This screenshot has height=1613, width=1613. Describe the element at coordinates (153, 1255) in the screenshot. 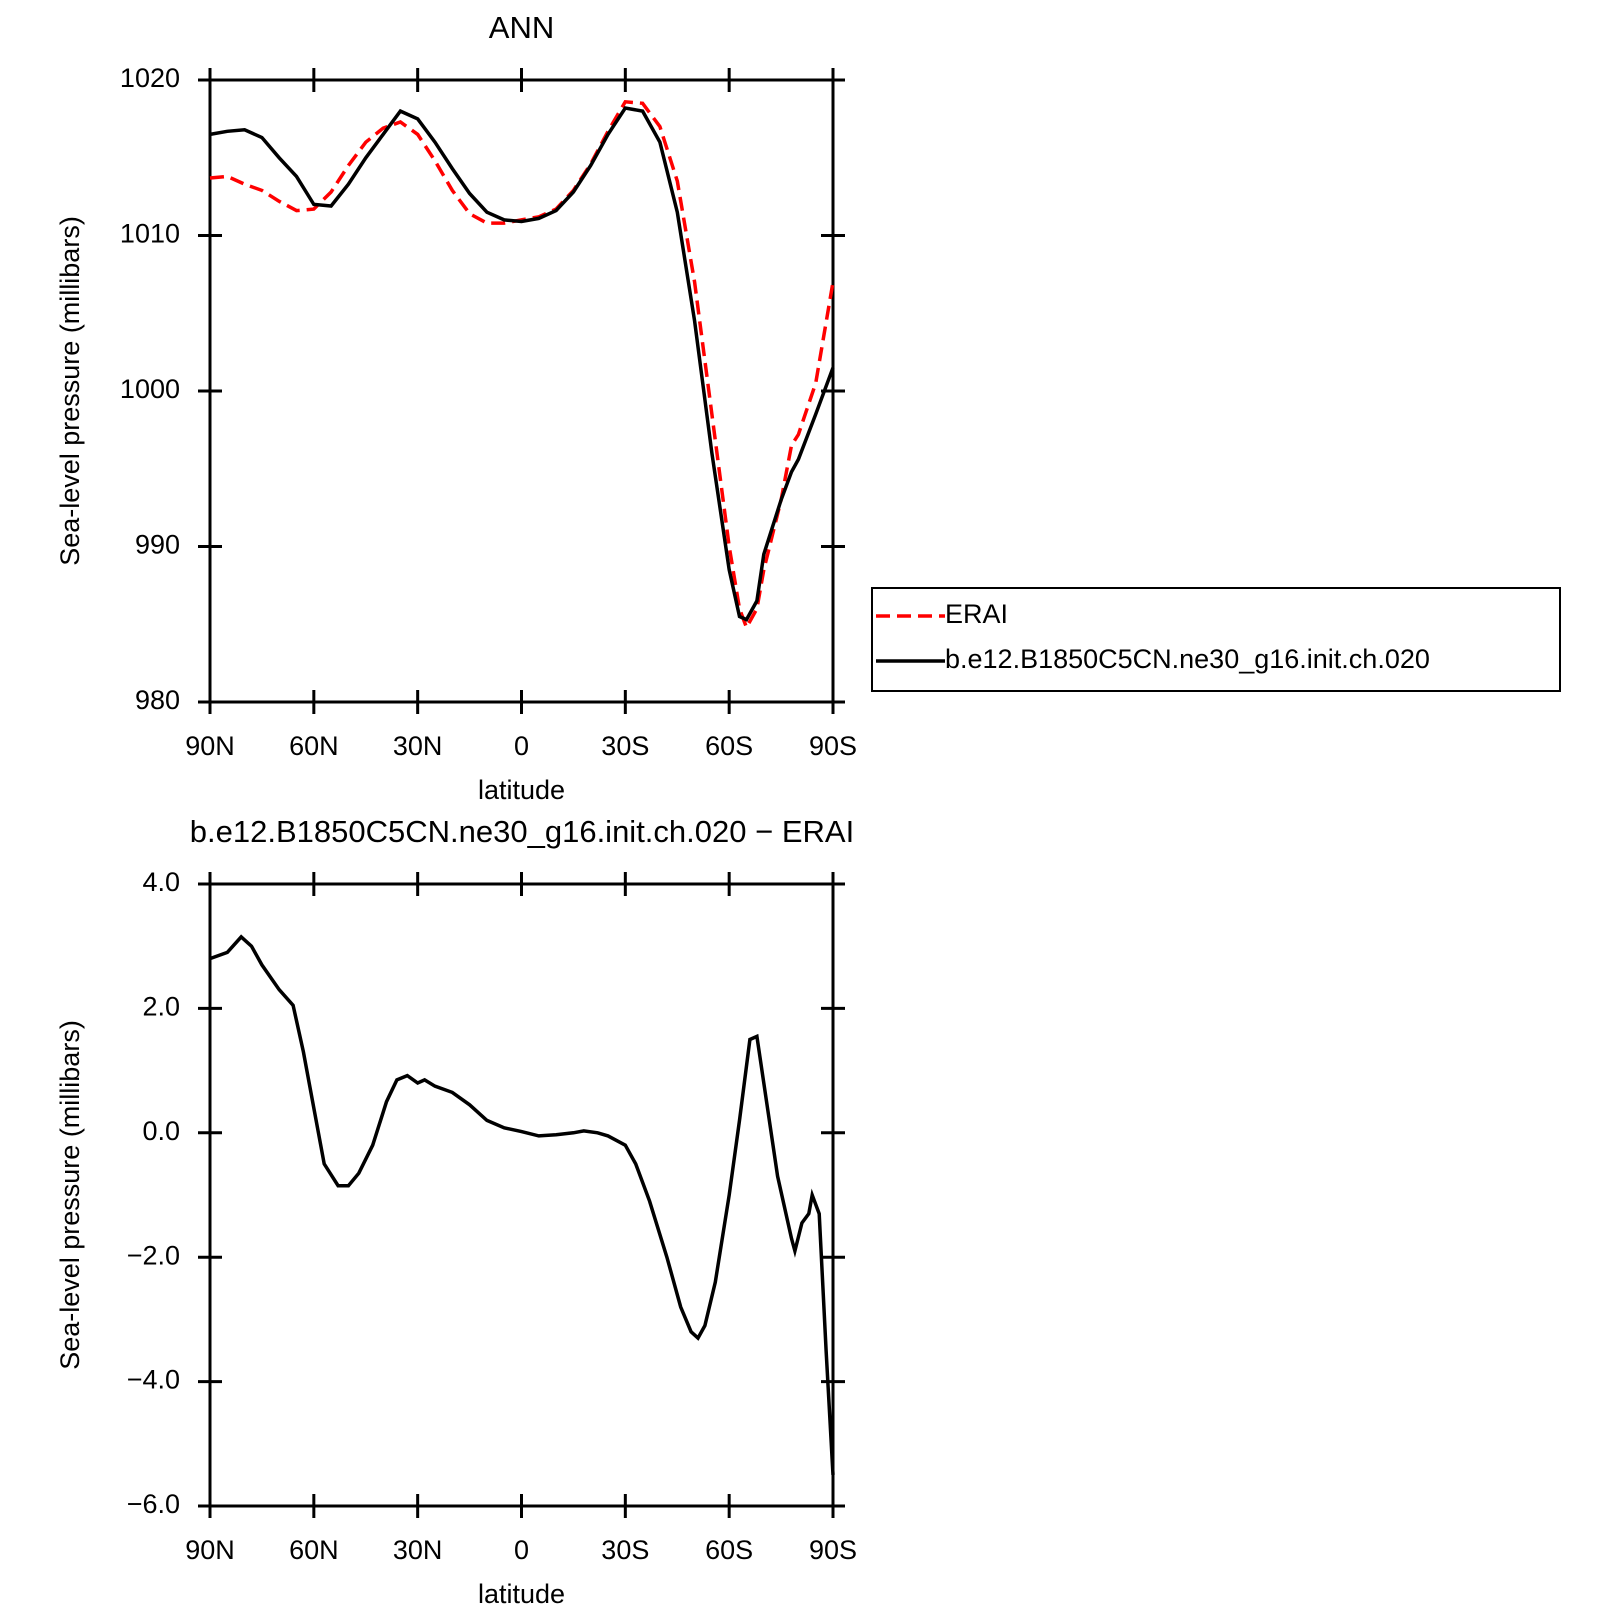

I see `y-tick-label: −2.0` at that location.